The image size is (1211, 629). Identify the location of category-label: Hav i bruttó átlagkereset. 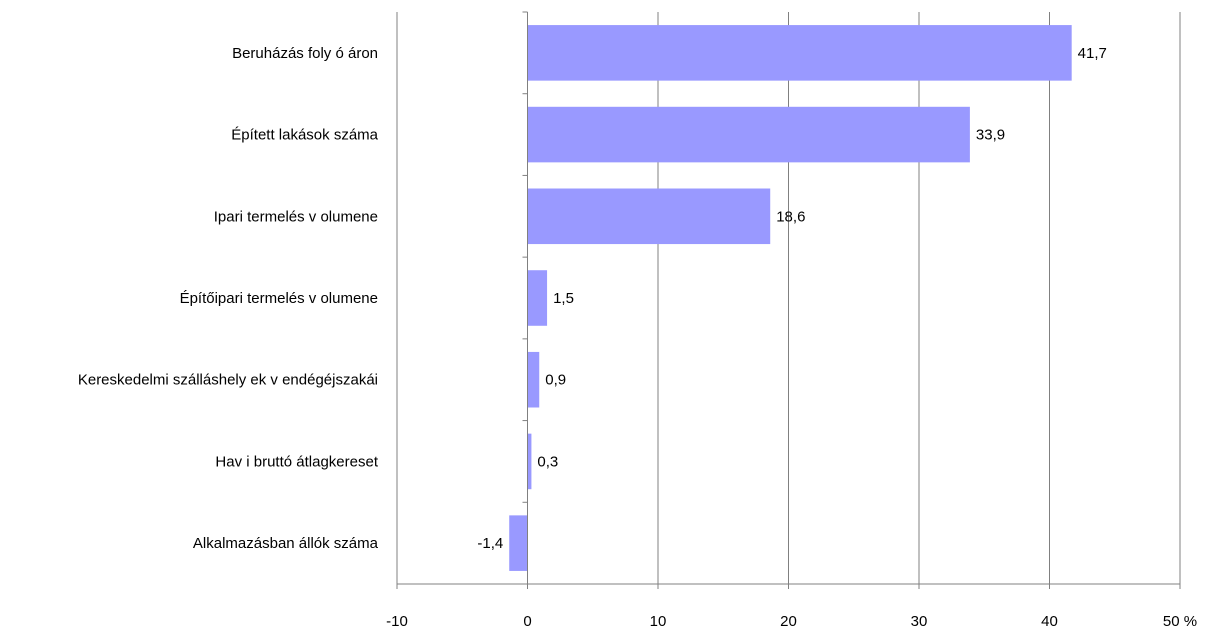
(296, 461).